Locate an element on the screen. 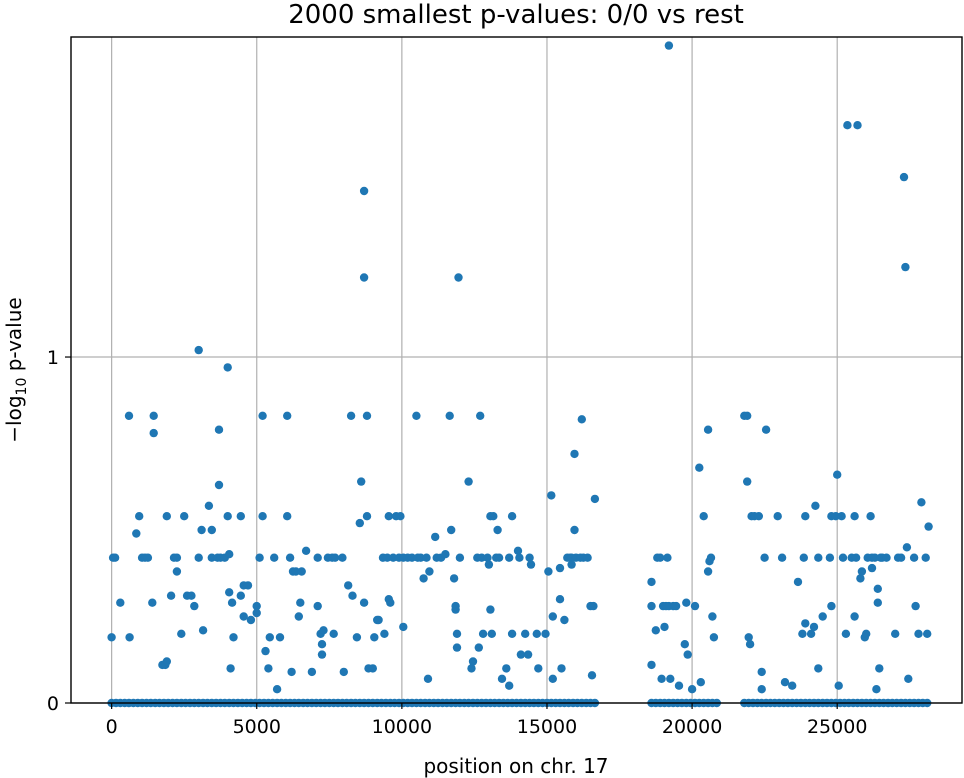 The height and width of the screenshot is (778, 964). x-tick-label: 20000 is located at coordinates (692, 727).